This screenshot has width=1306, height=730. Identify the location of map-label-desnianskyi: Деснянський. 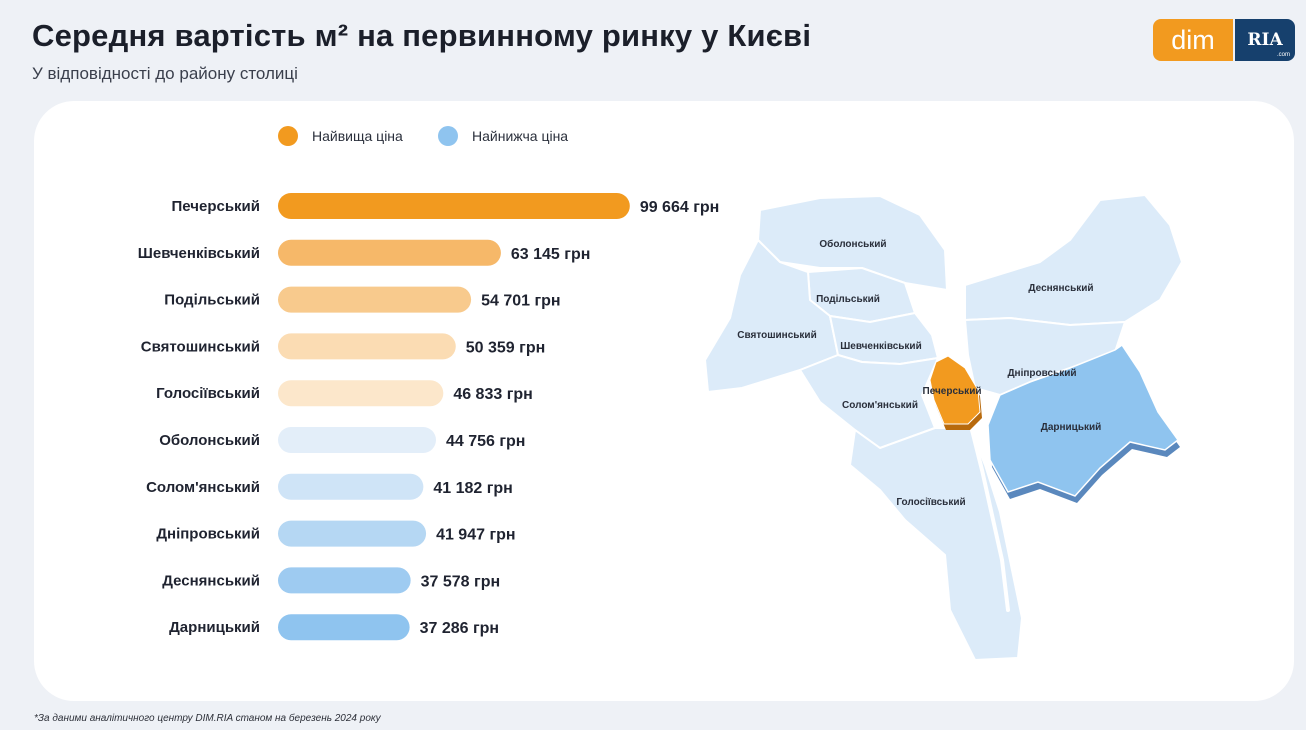
(1060, 288).